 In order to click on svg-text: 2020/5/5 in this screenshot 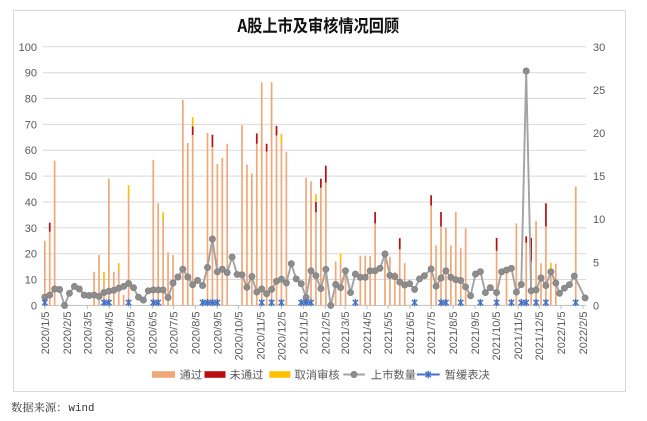, I will do `click(131, 333)`.